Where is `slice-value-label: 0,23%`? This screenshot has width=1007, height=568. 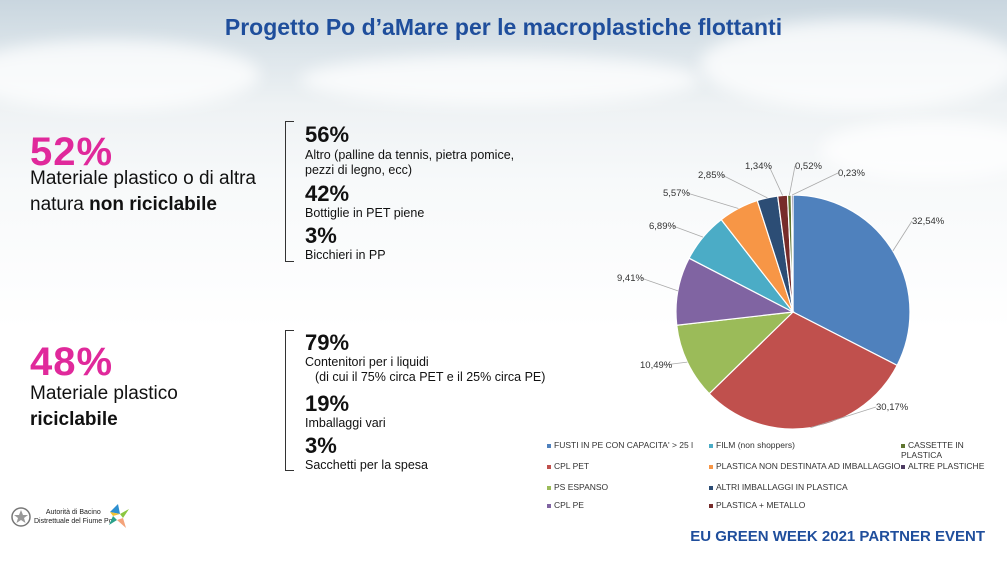
slice-value-label: 0,23% is located at coordinates (851, 173).